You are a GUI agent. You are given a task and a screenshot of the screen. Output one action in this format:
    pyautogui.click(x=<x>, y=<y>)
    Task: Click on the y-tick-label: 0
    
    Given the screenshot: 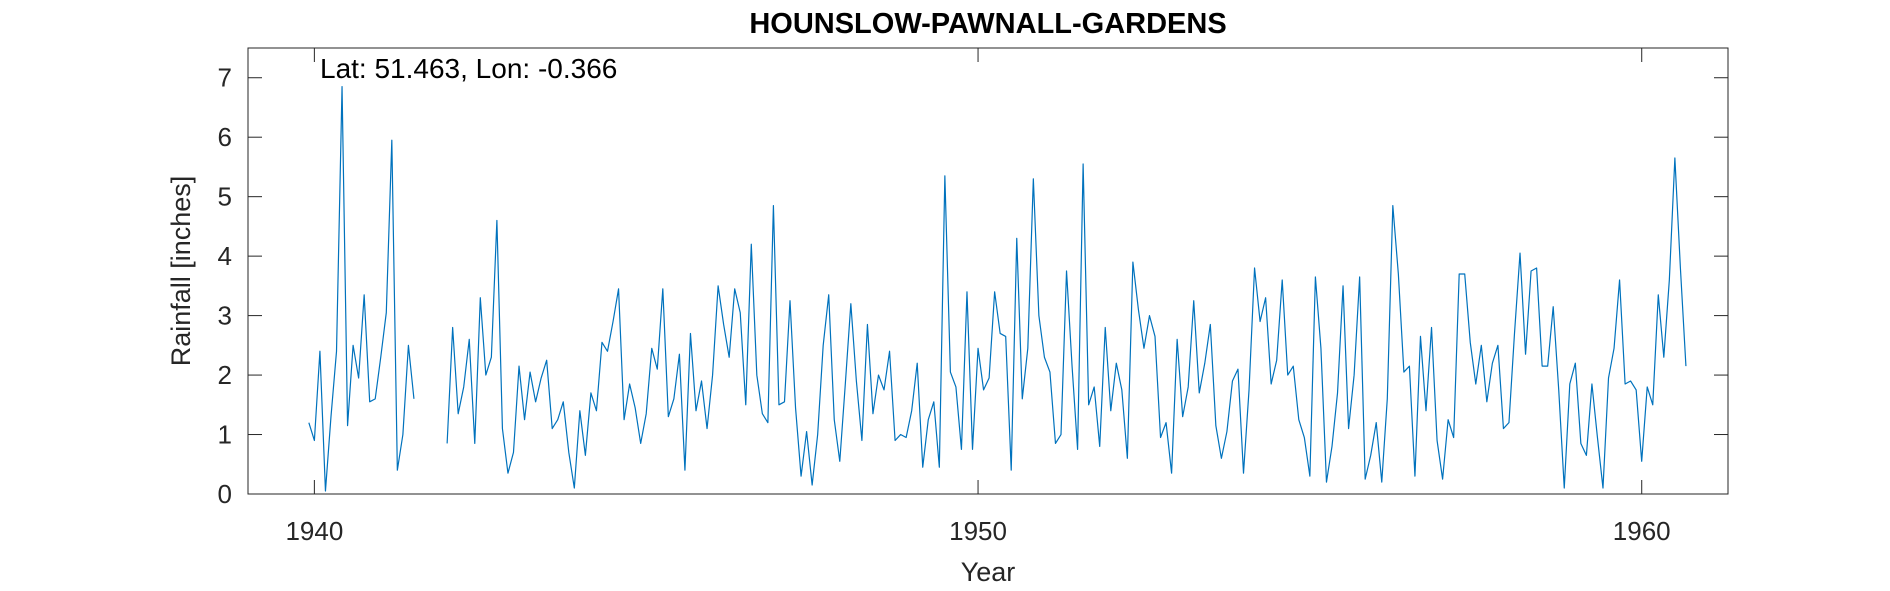 What is the action you would take?
    pyautogui.click(x=225, y=494)
    